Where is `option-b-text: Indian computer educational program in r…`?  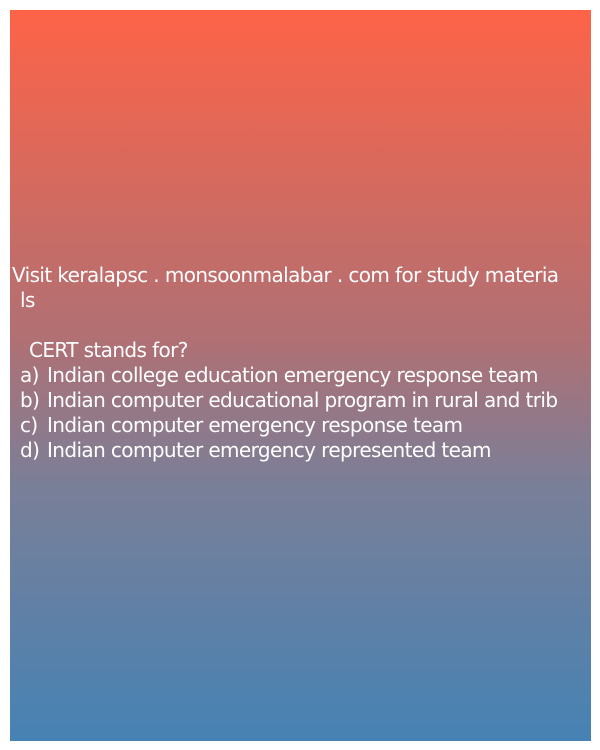 option-b-text: Indian computer educational program in r… is located at coordinates (302, 400).